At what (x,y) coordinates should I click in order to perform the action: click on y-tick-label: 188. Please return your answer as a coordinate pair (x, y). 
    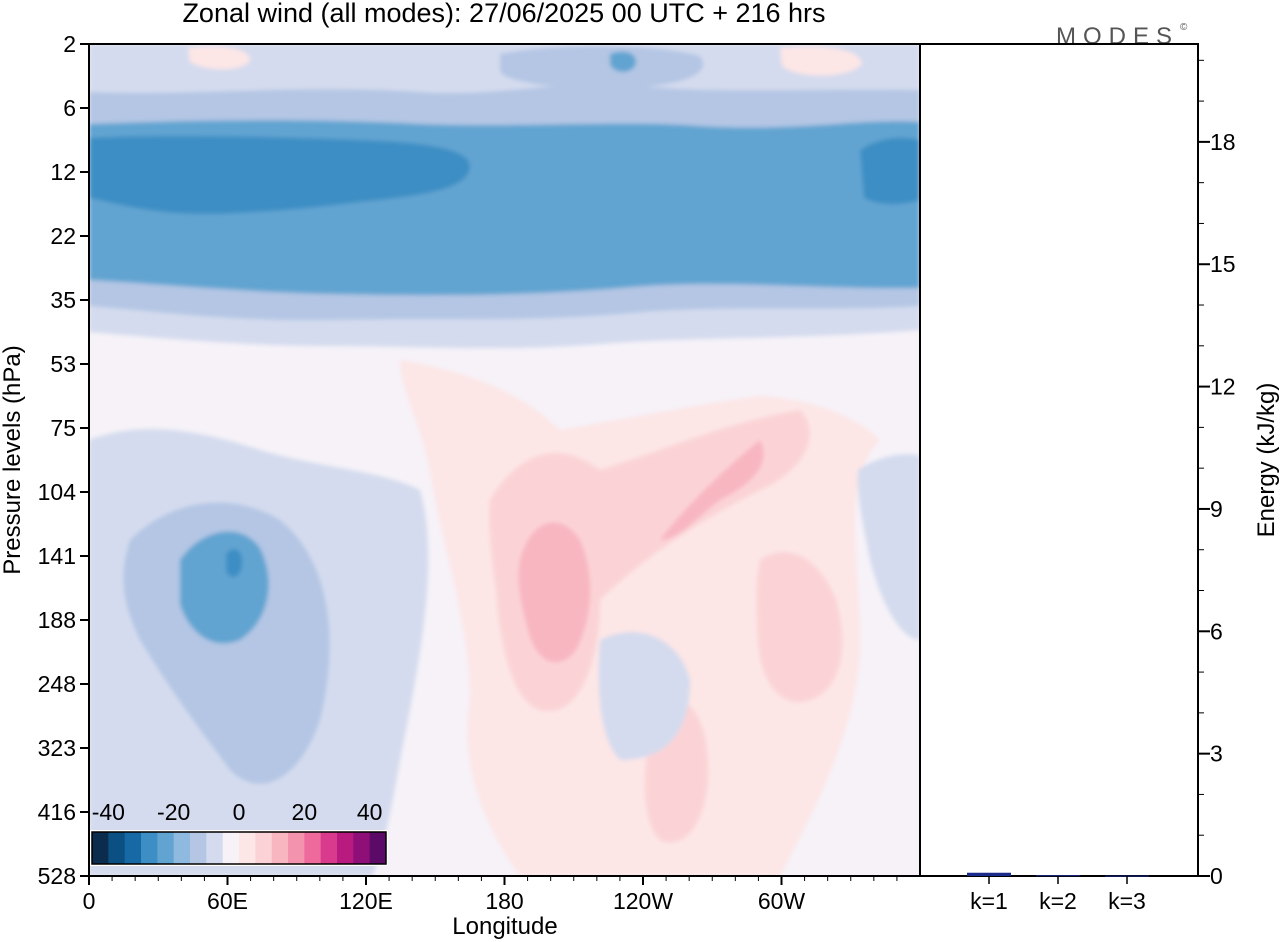
    Looking at the image, I should click on (57, 620).